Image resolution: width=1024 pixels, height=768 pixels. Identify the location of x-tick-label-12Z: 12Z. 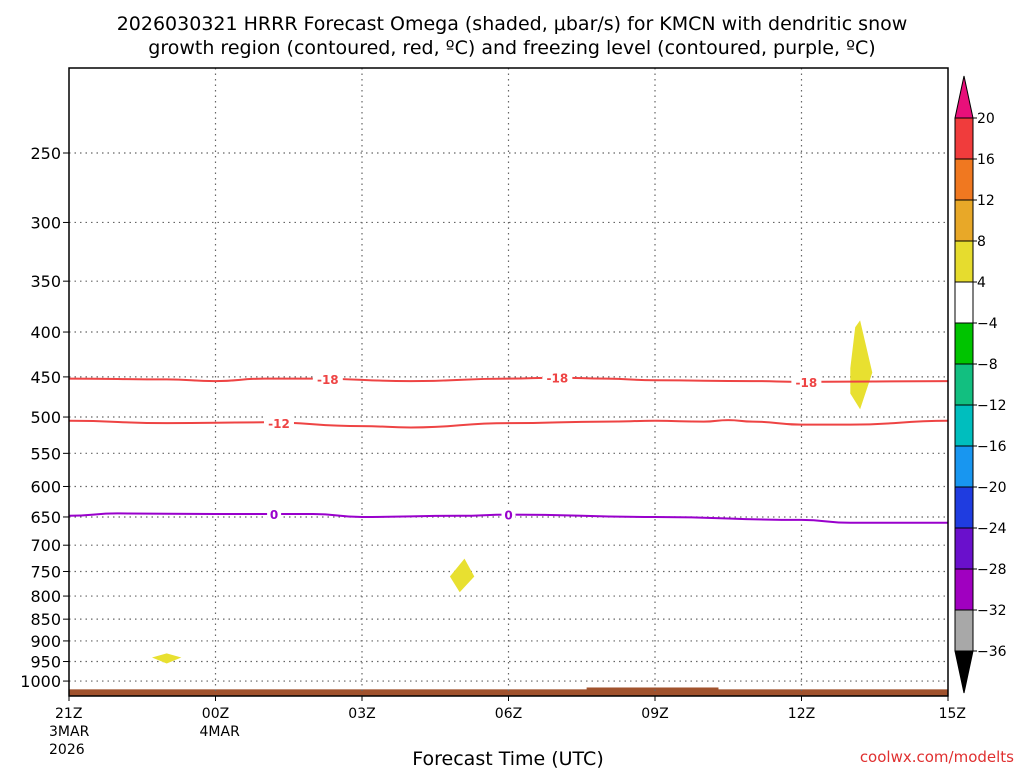
(801, 714).